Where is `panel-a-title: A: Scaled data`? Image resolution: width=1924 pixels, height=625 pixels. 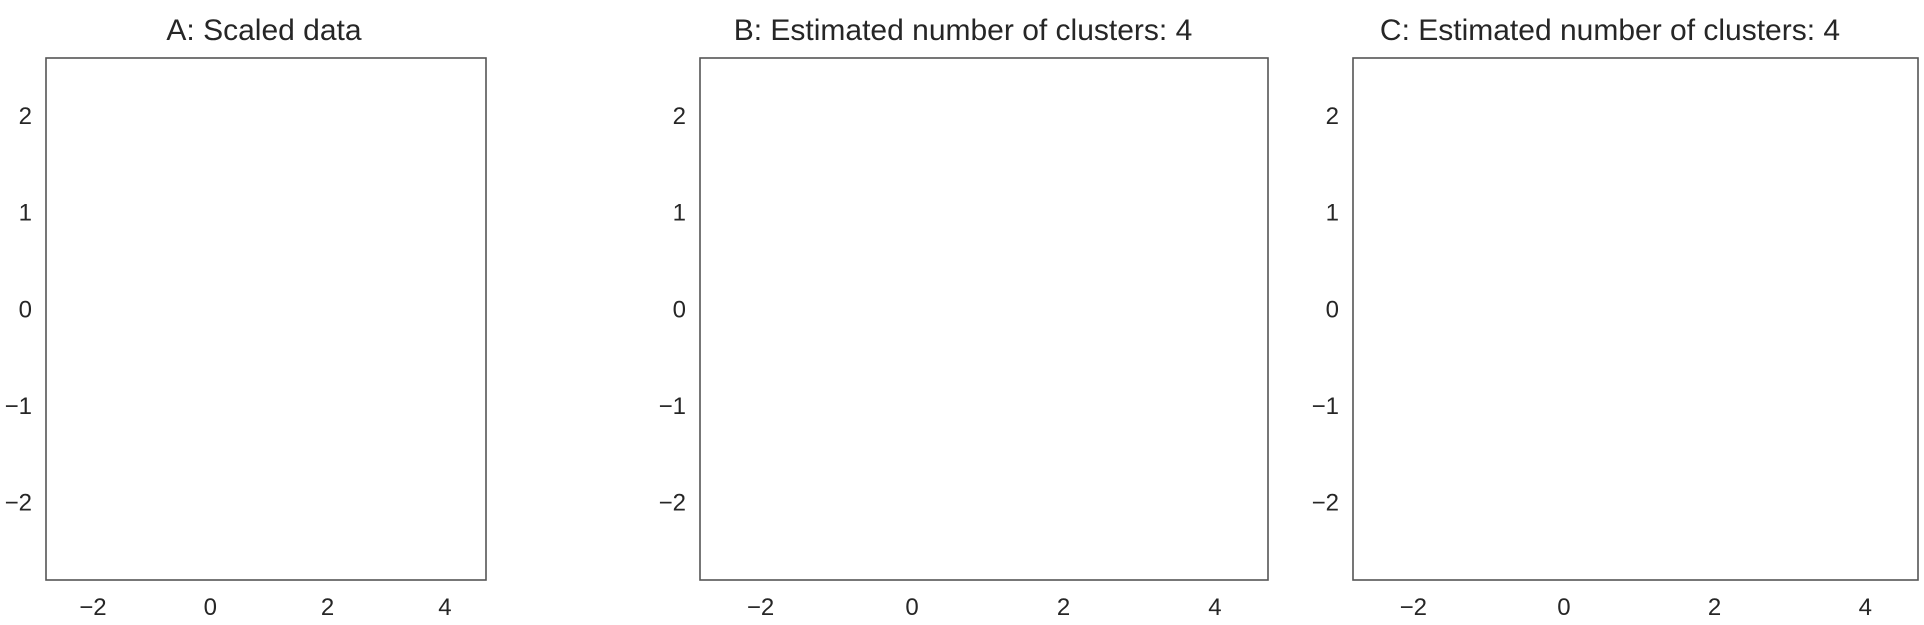 panel-a-title: A: Scaled data is located at coordinates (263, 30).